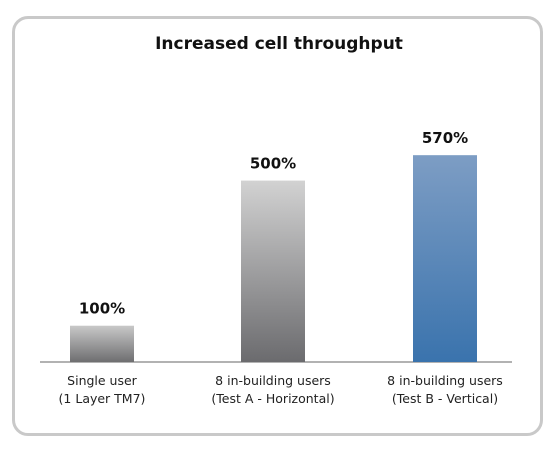 The width and height of the screenshot is (558, 465). I want to click on value-label-1: 100%, so click(102, 309).